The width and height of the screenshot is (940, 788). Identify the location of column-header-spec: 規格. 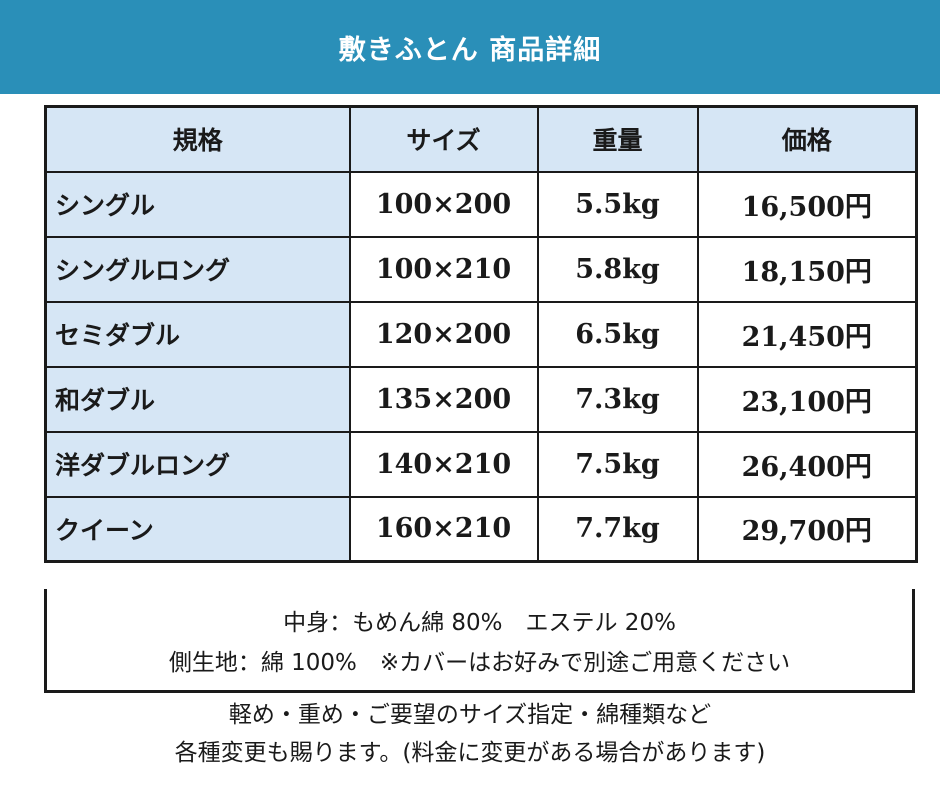
(197, 139).